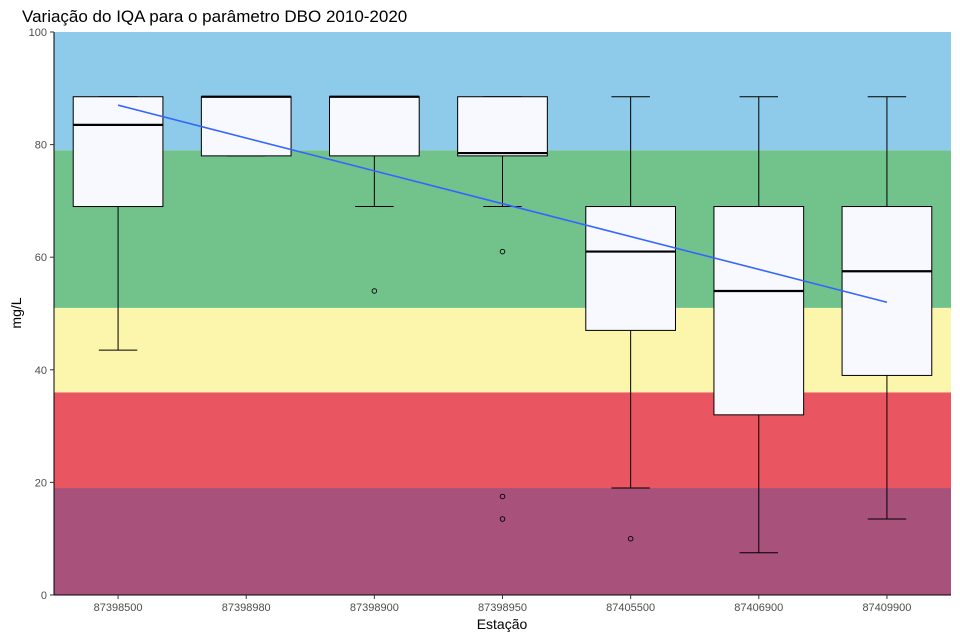  What do you see at coordinates (16, 312) in the screenshot?
I see `y-axis-label: mg/L` at bounding box center [16, 312].